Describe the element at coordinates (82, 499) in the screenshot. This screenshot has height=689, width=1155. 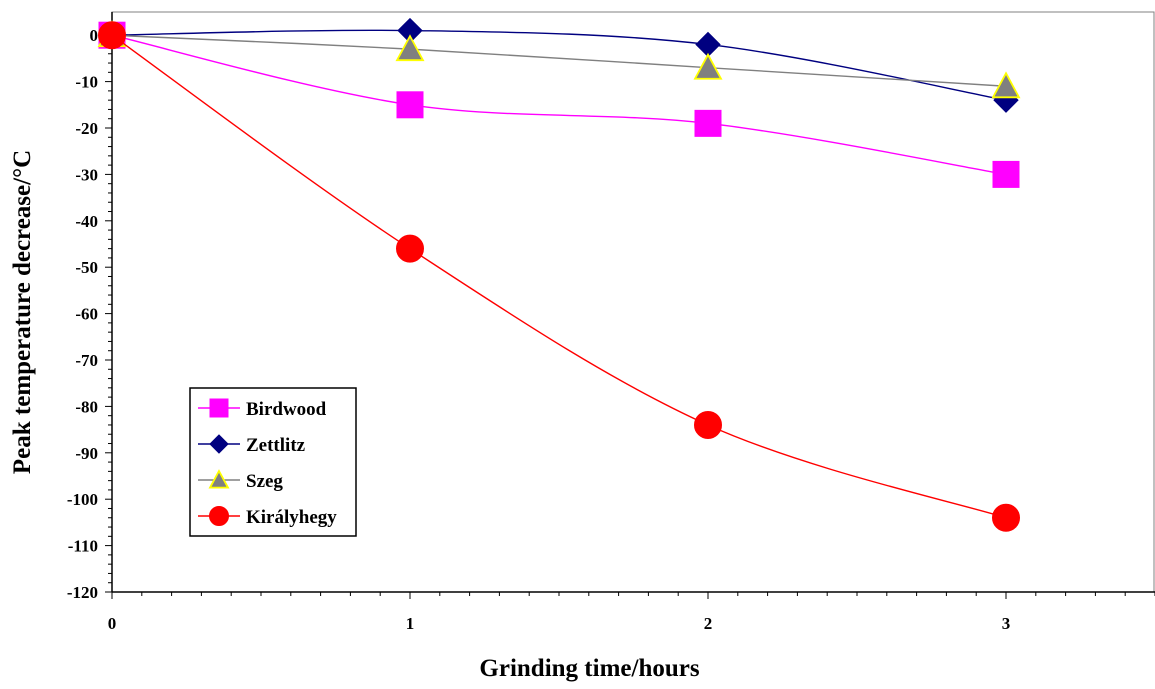
I see `y-tick-label: -100` at that location.